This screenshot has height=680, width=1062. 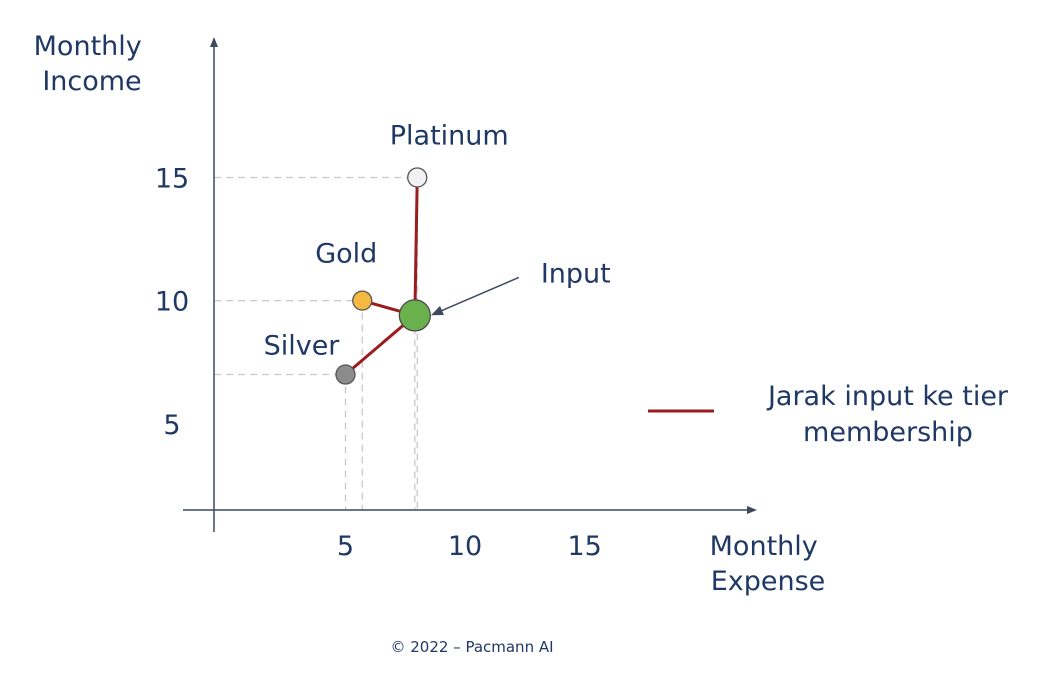 What do you see at coordinates (888, 432) in the screenshot?
I see `legend-label-line-2: membership` at bounding box center [888, 432].